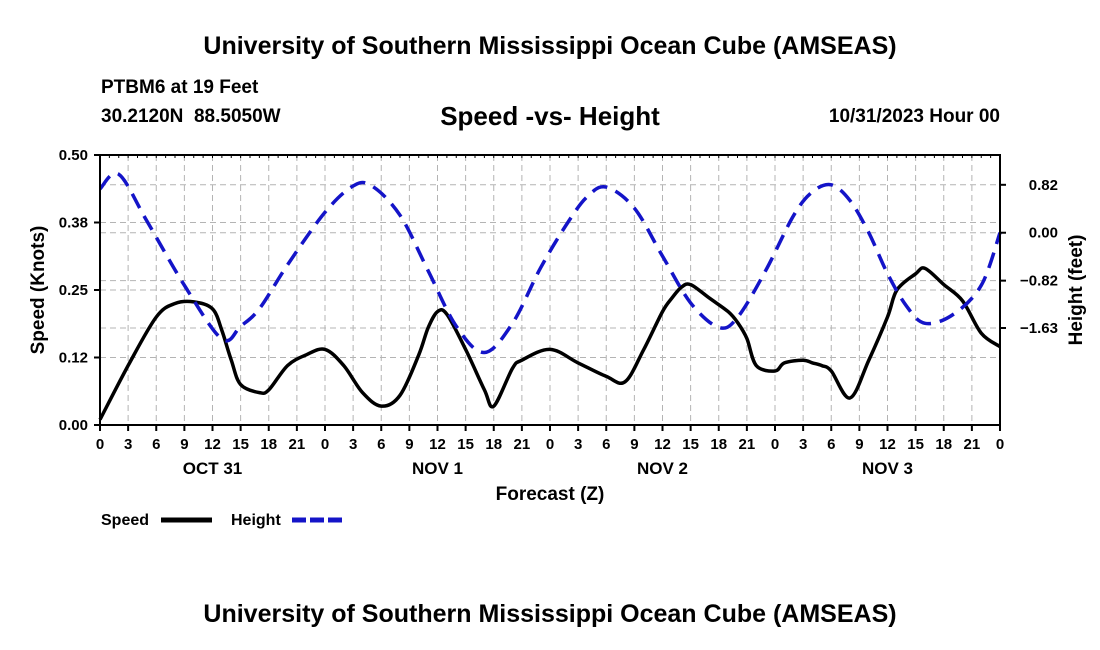  What do you see at coordinates (222, 520) in the screenshot?
I see `legend: Speed Height` at bounding box center [222, 520].